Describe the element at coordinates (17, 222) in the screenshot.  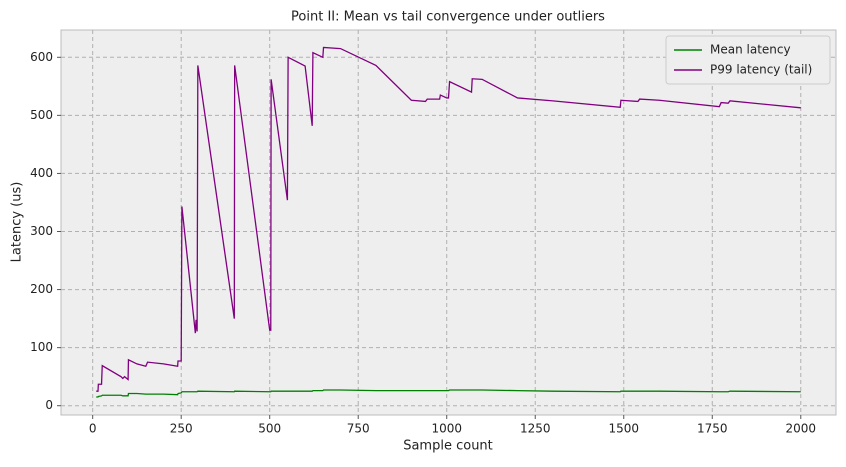
I see `y-axis-label: Latency (us)` at that location.